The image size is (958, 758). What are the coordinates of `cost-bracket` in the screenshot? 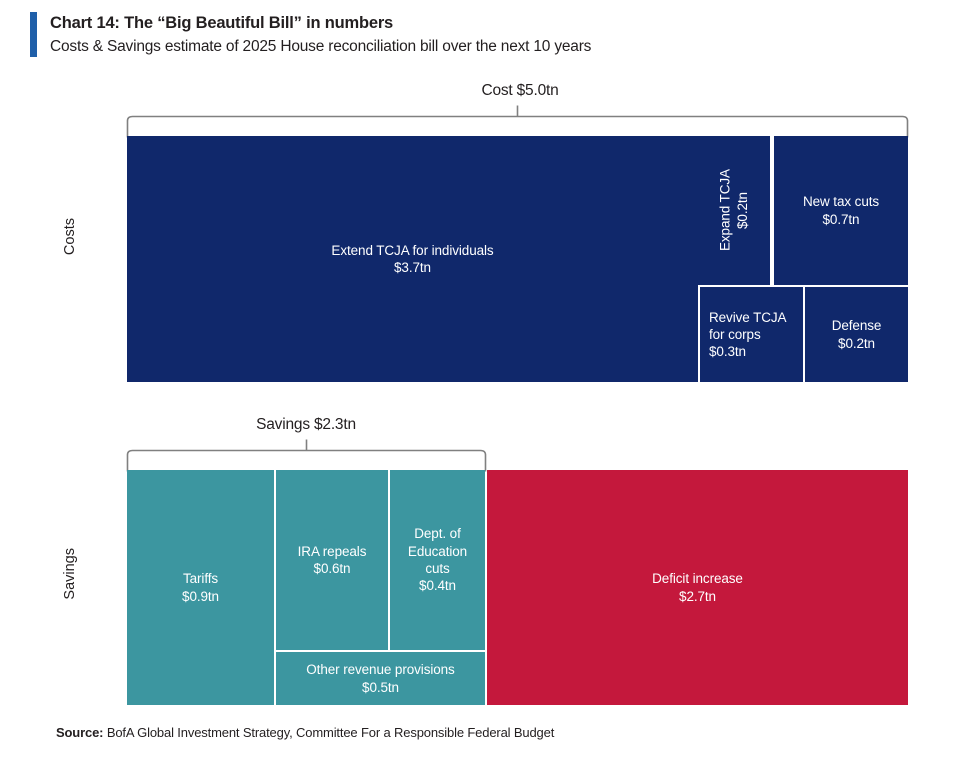 It's located at (517, 121).